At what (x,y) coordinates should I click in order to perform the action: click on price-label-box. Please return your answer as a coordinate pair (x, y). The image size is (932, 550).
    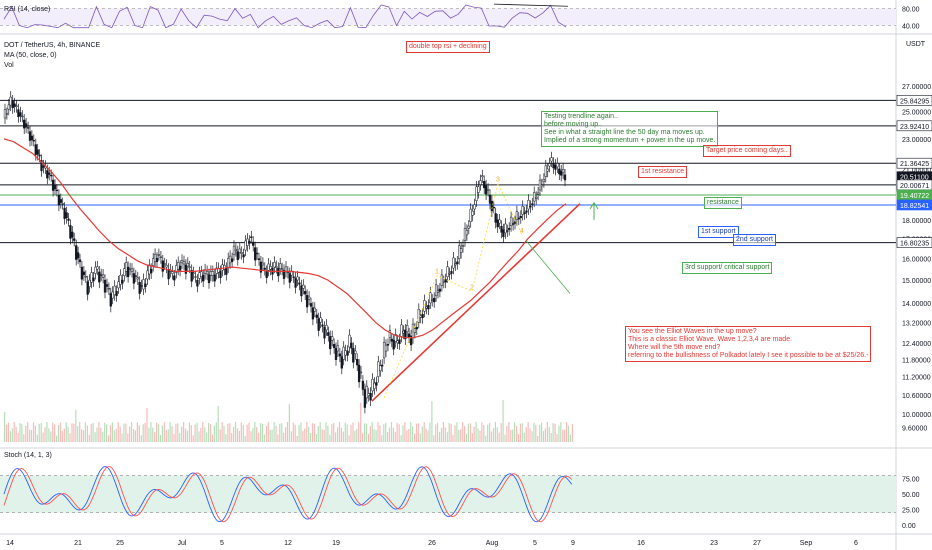
    Looking at the image, I should click on (914, 242).